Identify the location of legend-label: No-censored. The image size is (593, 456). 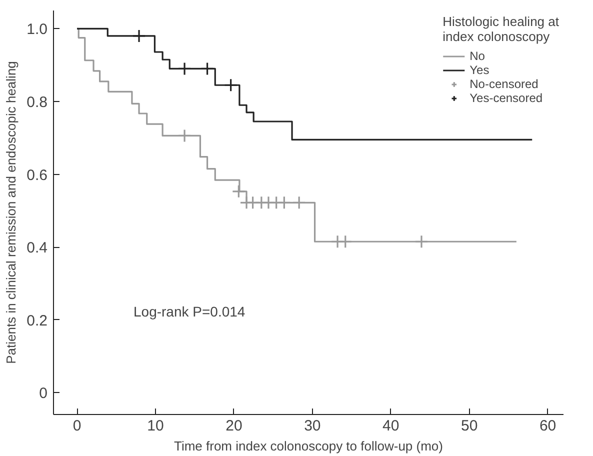
(504, 84).